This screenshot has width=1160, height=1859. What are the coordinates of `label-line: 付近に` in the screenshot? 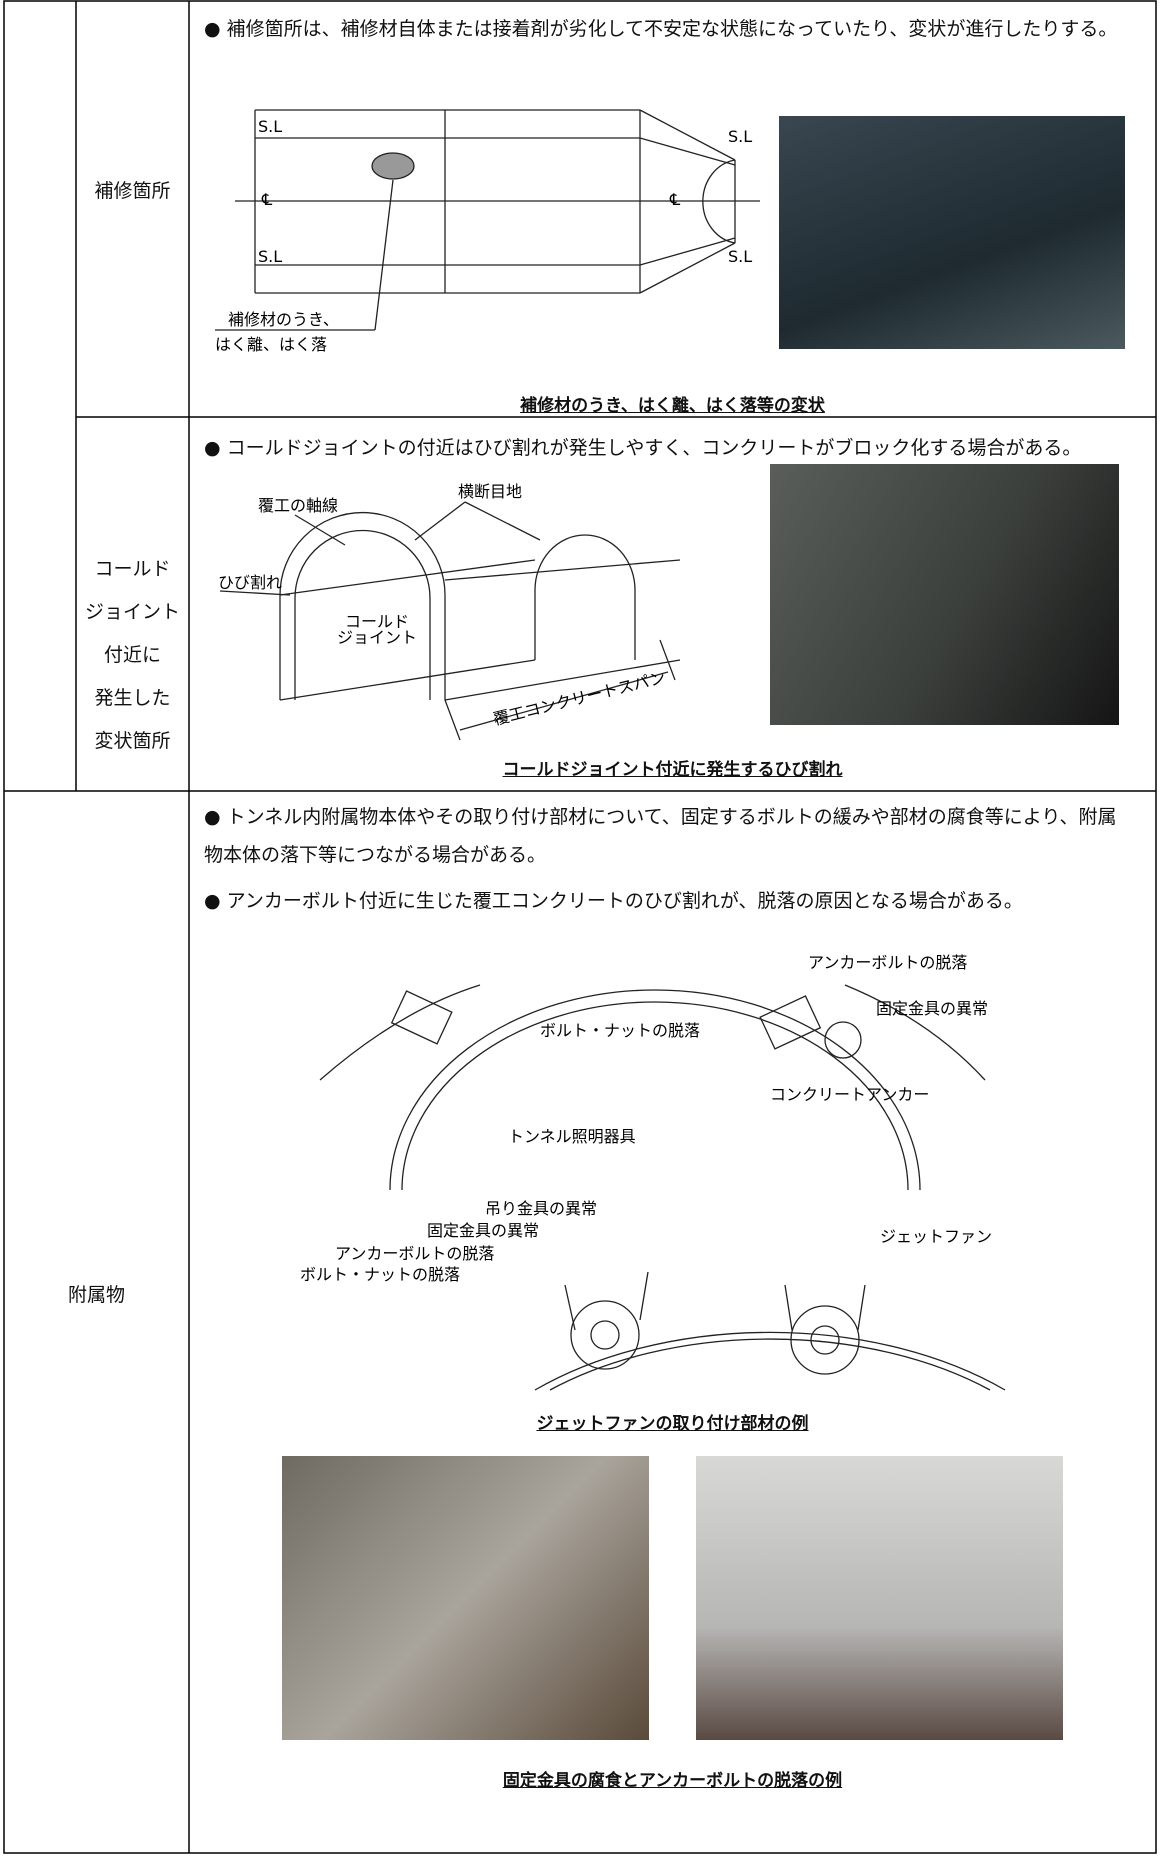 It's located at (132, 655).